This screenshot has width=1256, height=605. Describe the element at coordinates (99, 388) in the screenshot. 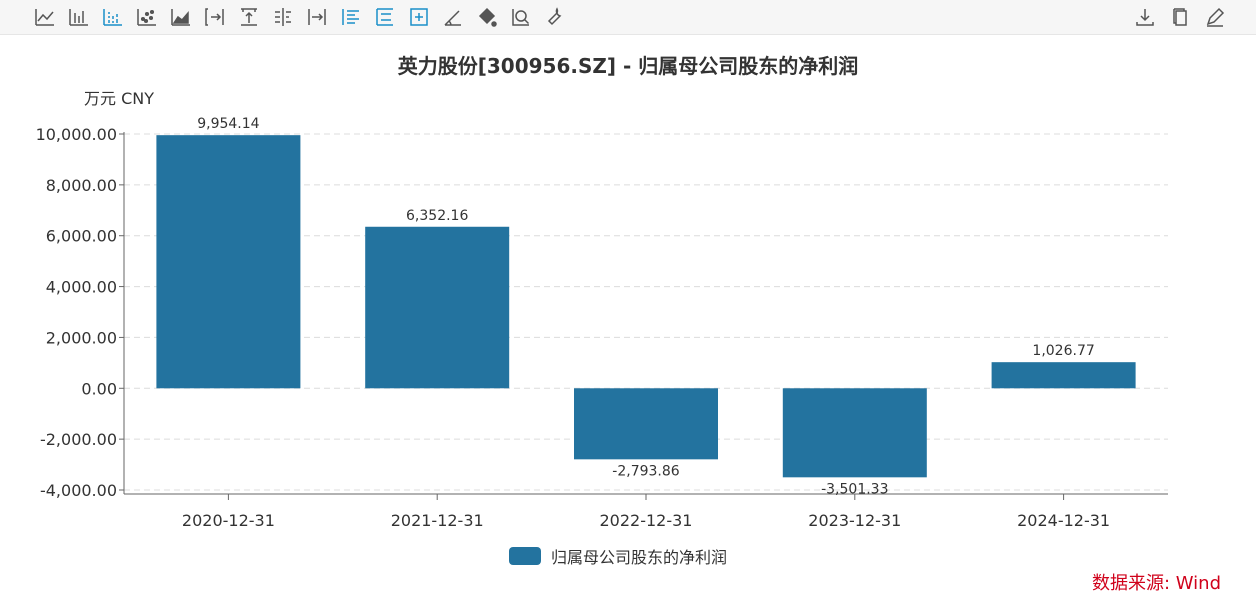

I see `y-tick-label: 0.00` at that location.